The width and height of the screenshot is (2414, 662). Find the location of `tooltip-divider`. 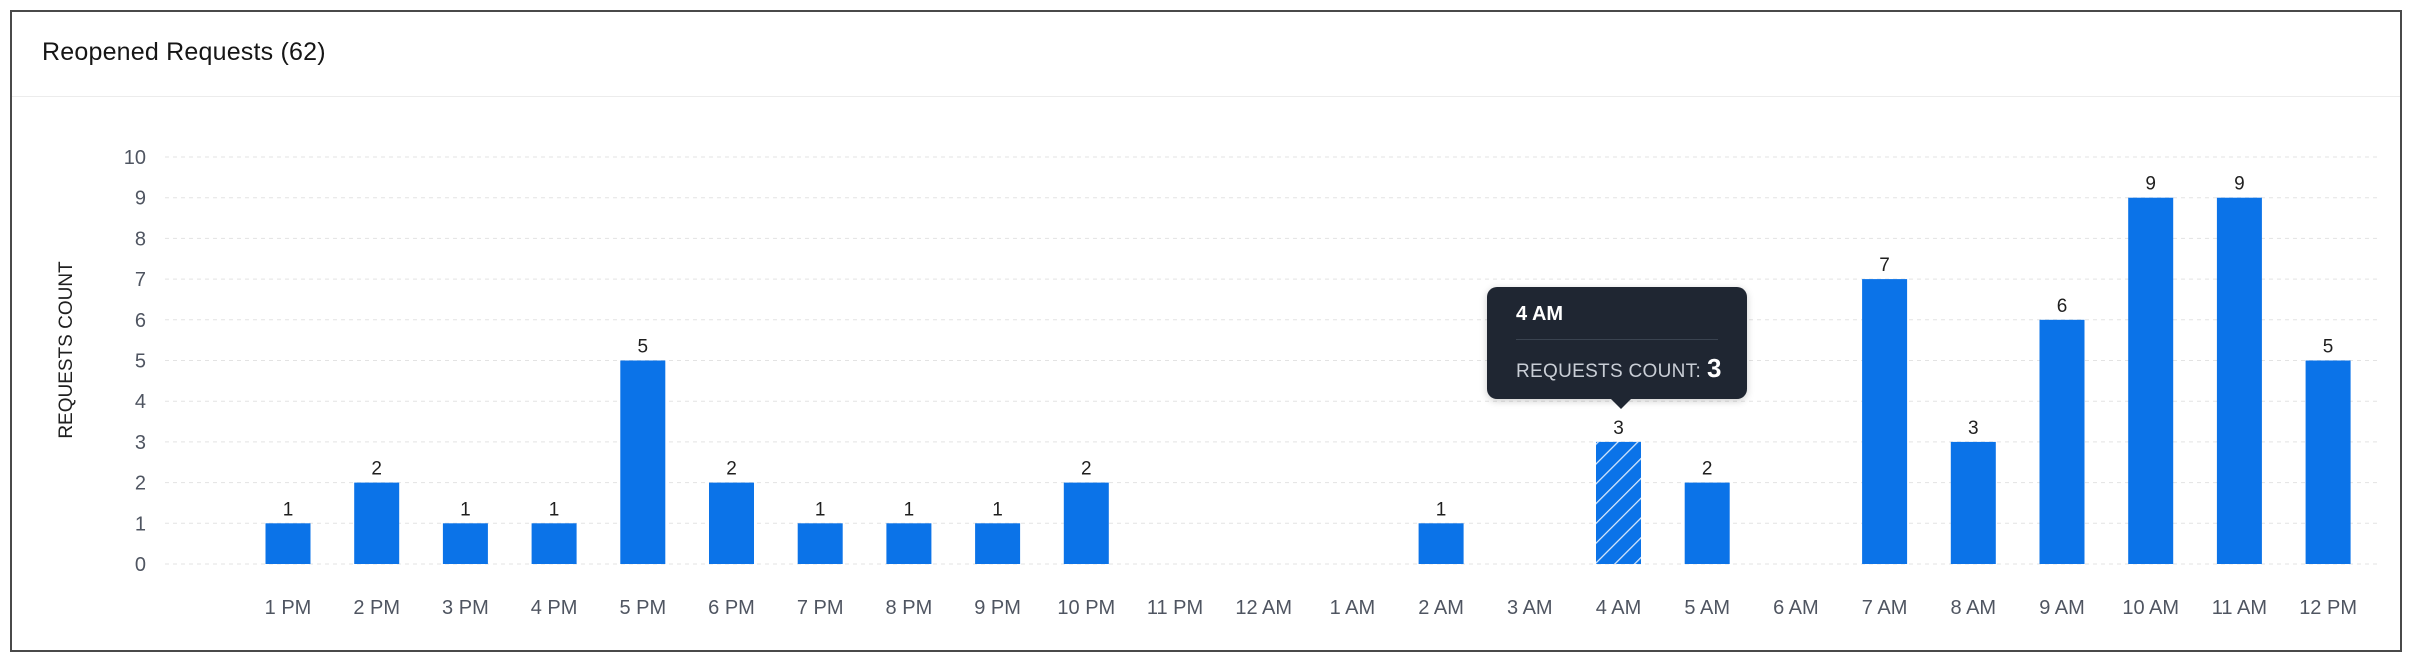

tooltip-divider is located at coordinates (1617, 339).